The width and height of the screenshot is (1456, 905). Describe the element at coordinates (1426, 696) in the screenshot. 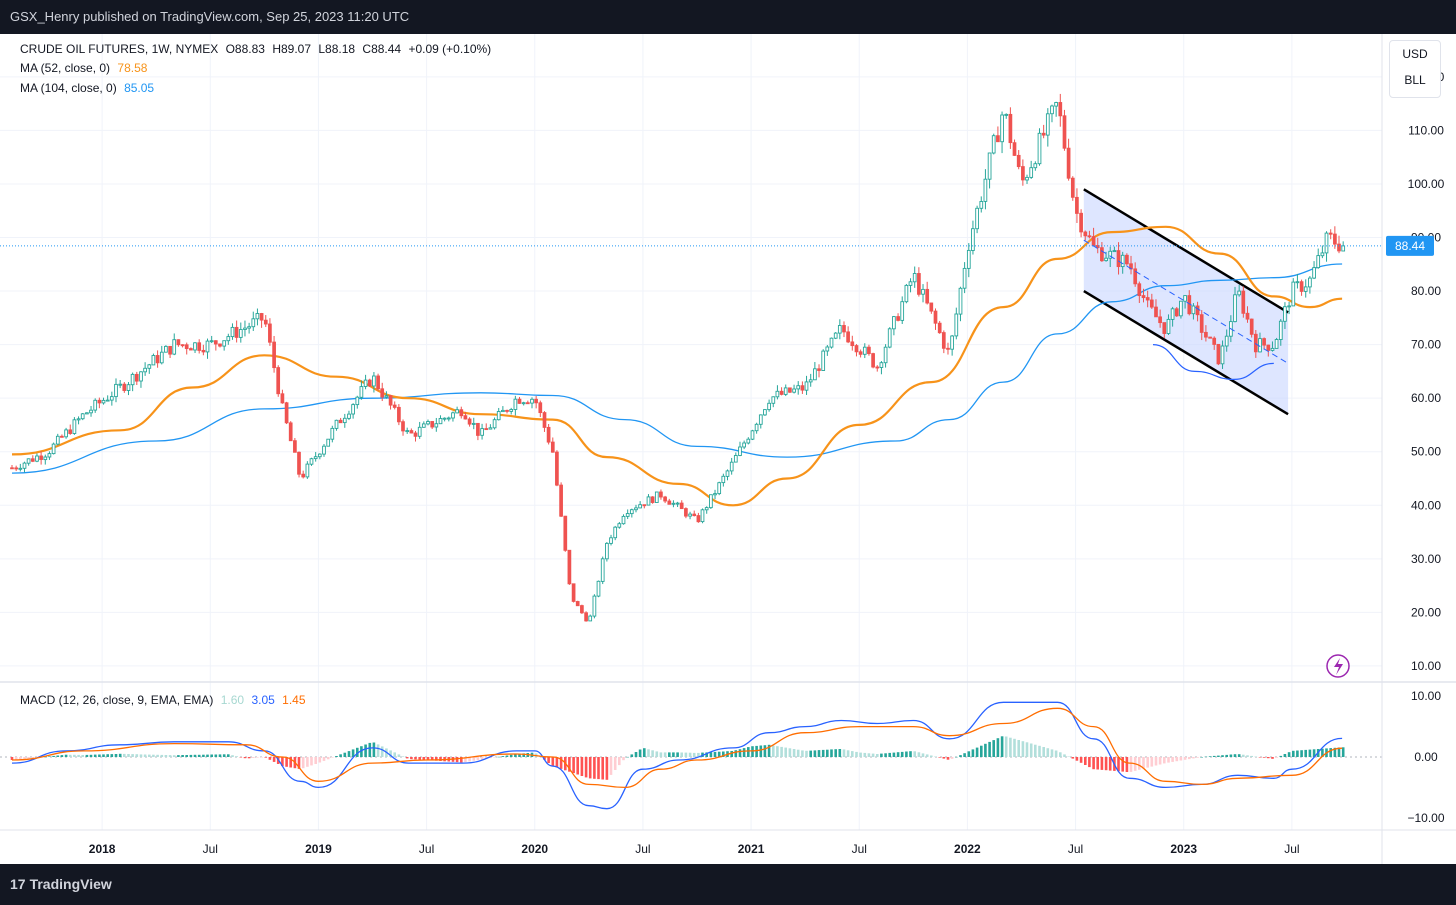

I see `macd-y-tick-label-0: 10.00` at that location.